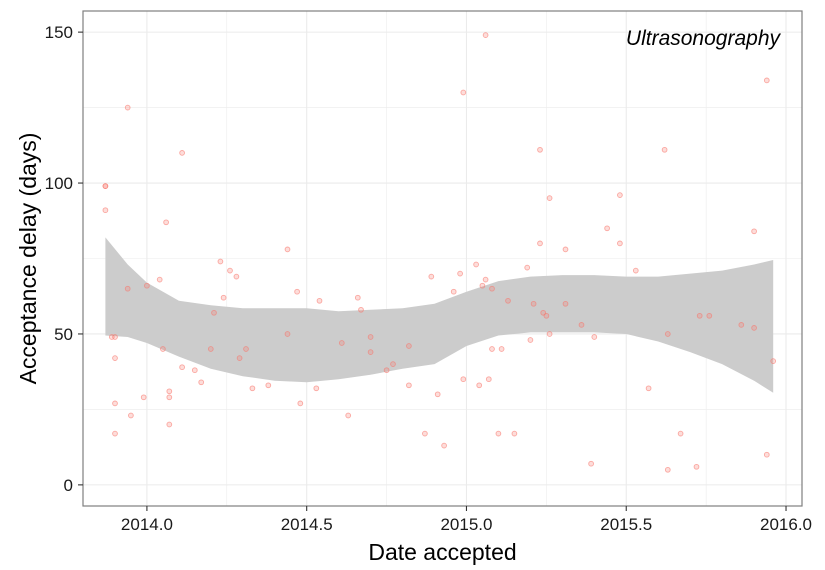  What do you see at coordinates (466, 524) in the screenshot?
I see `x-tick-label: 2015.0` at bounding box center [466, 524].